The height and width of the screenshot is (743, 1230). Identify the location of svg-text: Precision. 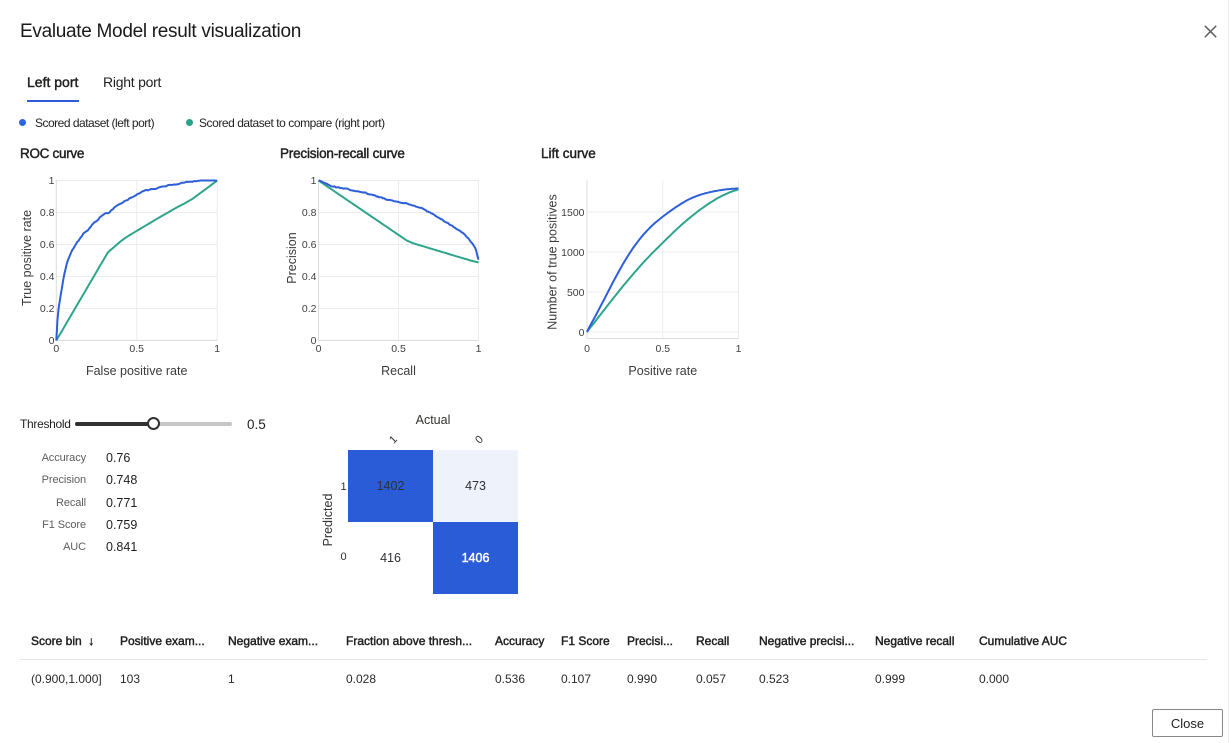
(292, 257).